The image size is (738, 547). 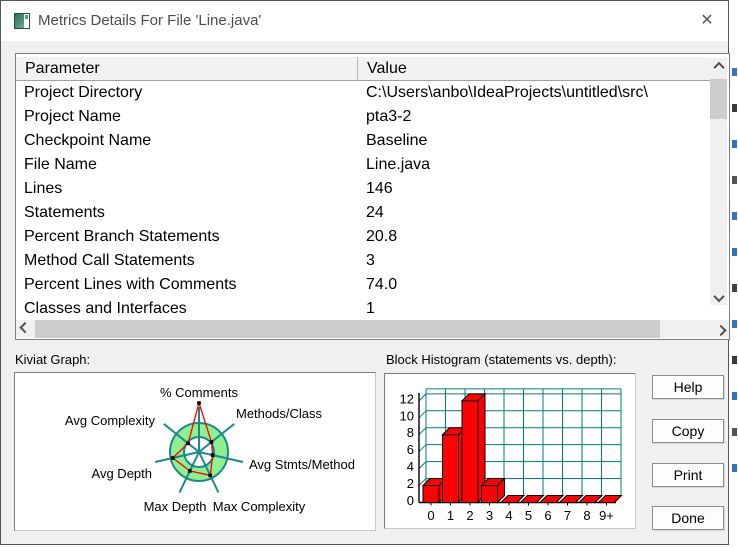 I want to click on print-button: Print, so click(x=688, y=475).